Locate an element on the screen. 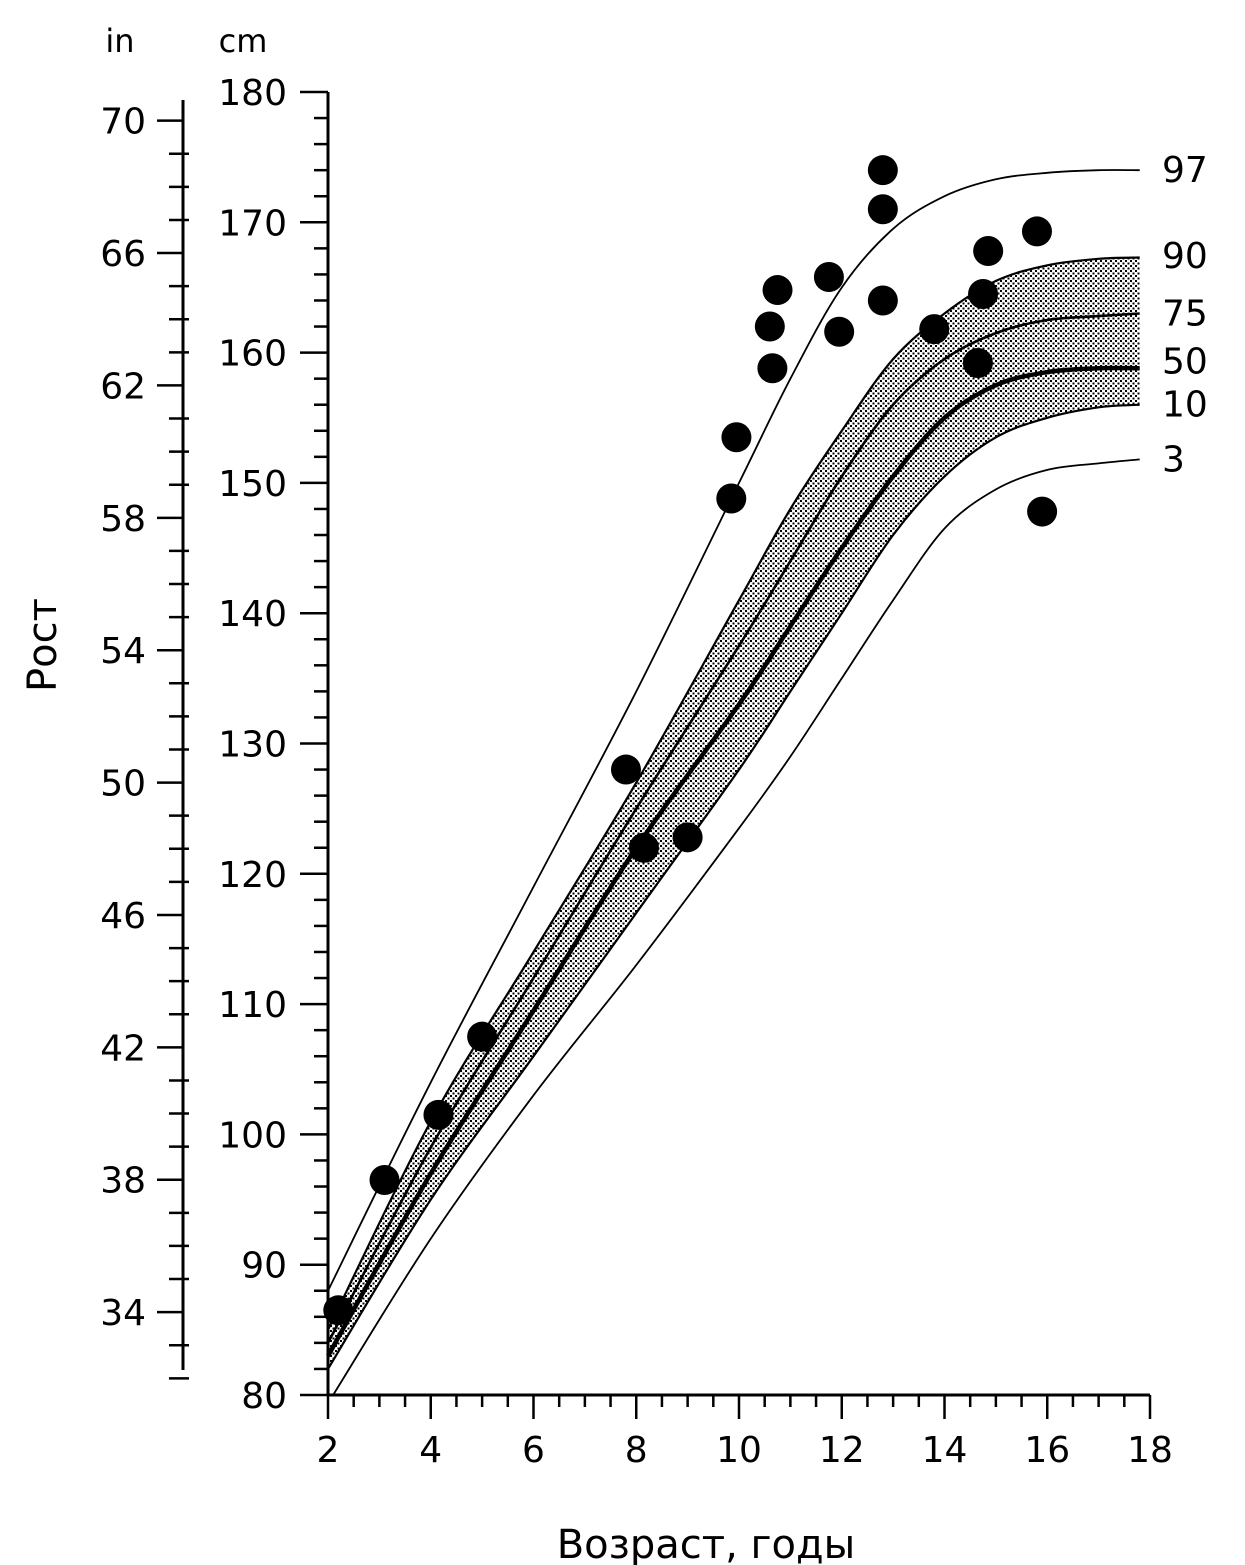  x-tick-label: 8 is located at coordinates (636, 1450).